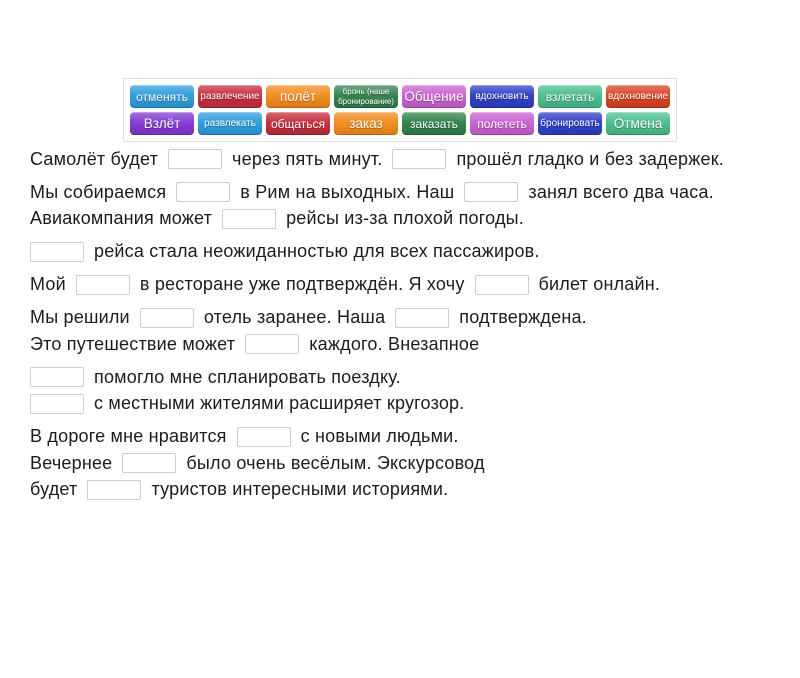  What do you see at coordinates (302, 284) in the screenshot?
I see `sentence-text: в ресторане уже подтверждён. Я хочу` at bounding box center [302, 284].